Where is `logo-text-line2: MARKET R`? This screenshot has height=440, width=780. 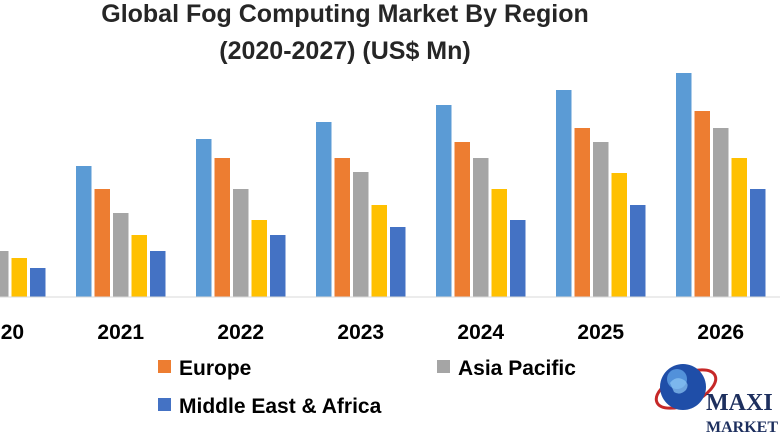
logo-text-line2: MARKET R is located at coordinates (743, 427).